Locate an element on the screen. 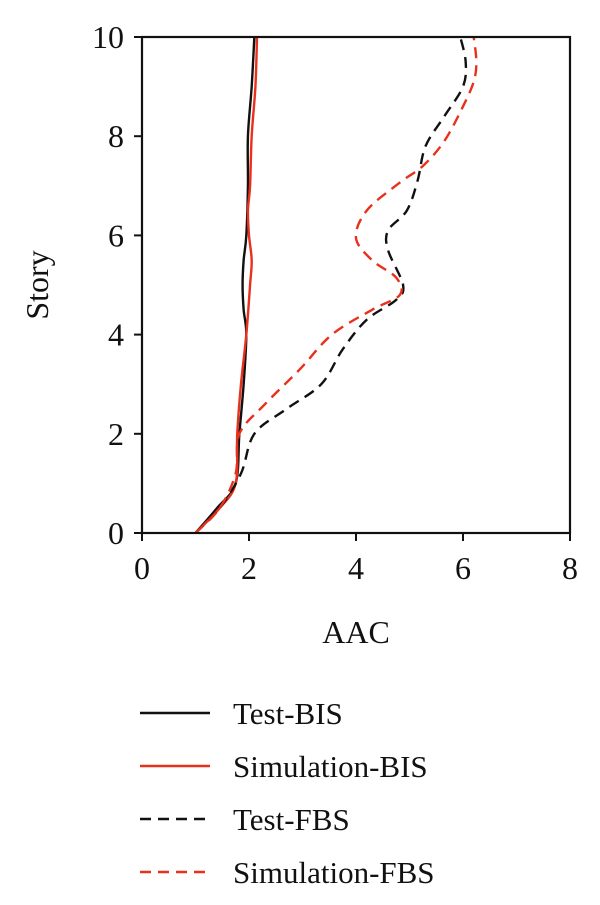 This screenshot has width=600, height=905. x-tick-label: 6 is located at coordinates (463, 568).